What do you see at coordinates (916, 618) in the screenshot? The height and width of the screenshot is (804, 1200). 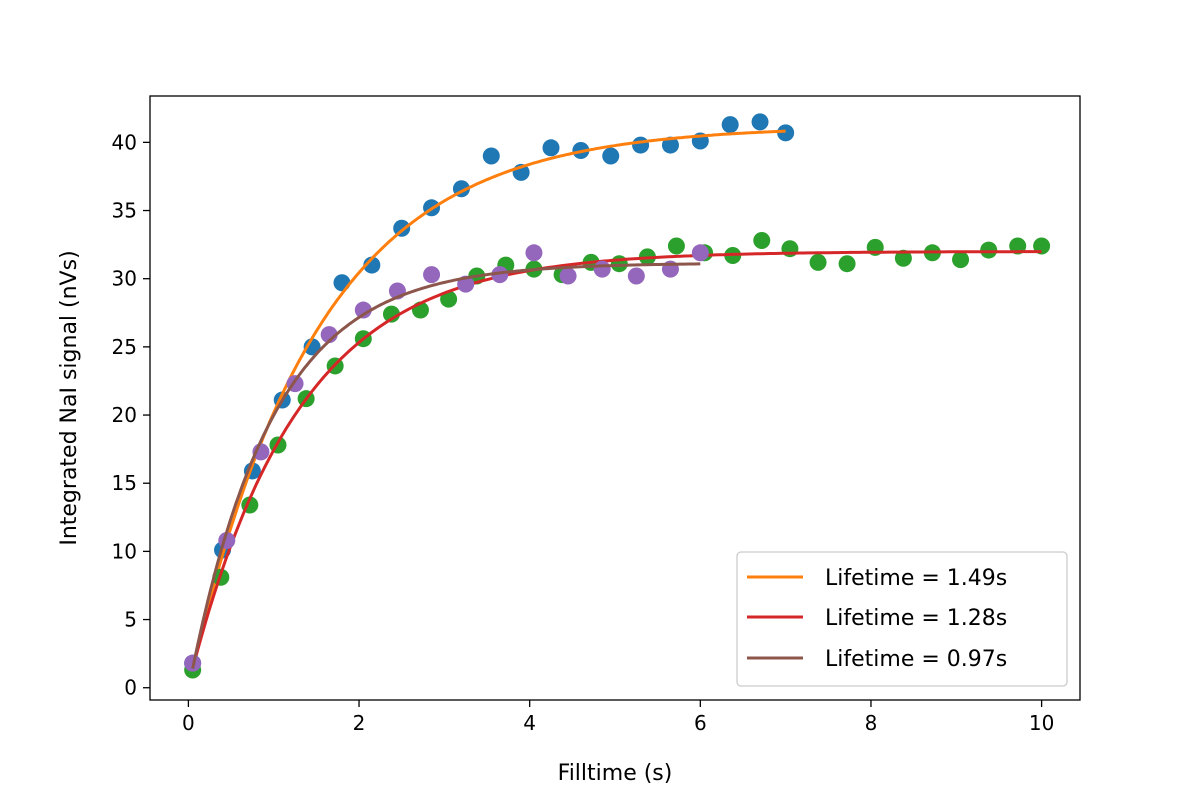 I see `legend-label-2: Lifetime = 1.28s` at bounding box center [916, 618].